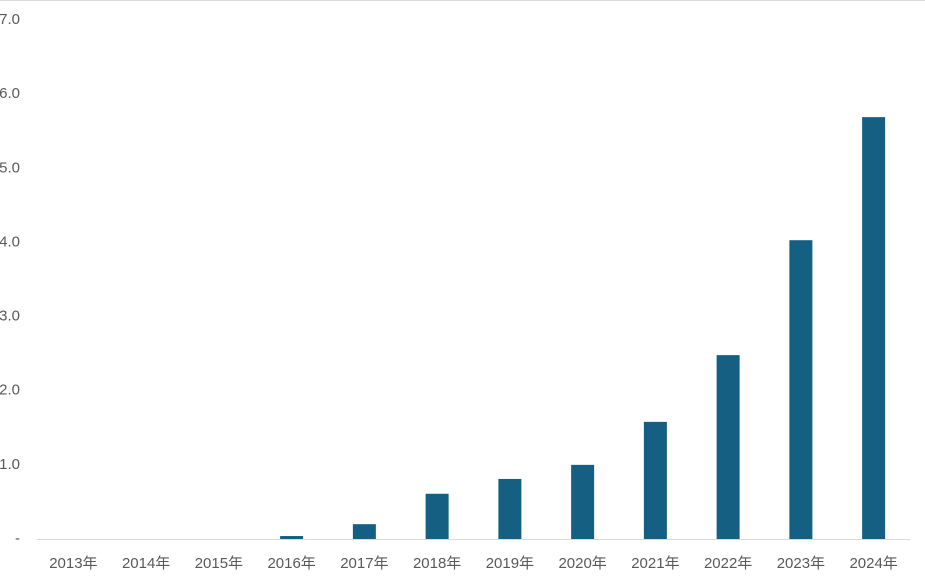  Describe the element at coordinates (17, 538) in the screenshot. I see `y-tick-label: -` at that location.